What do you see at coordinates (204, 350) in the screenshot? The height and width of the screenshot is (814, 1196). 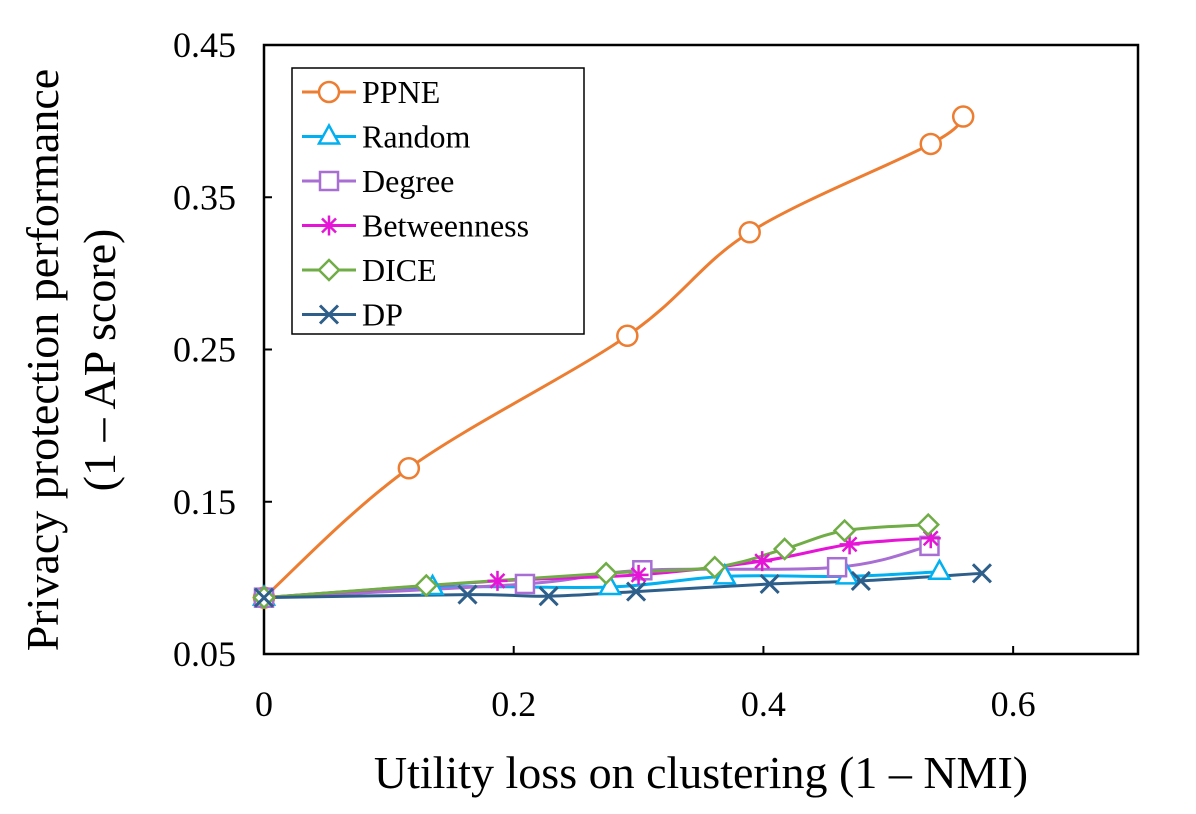 I see `y-tick-label: 0.25` at bounding box center [204, 350].